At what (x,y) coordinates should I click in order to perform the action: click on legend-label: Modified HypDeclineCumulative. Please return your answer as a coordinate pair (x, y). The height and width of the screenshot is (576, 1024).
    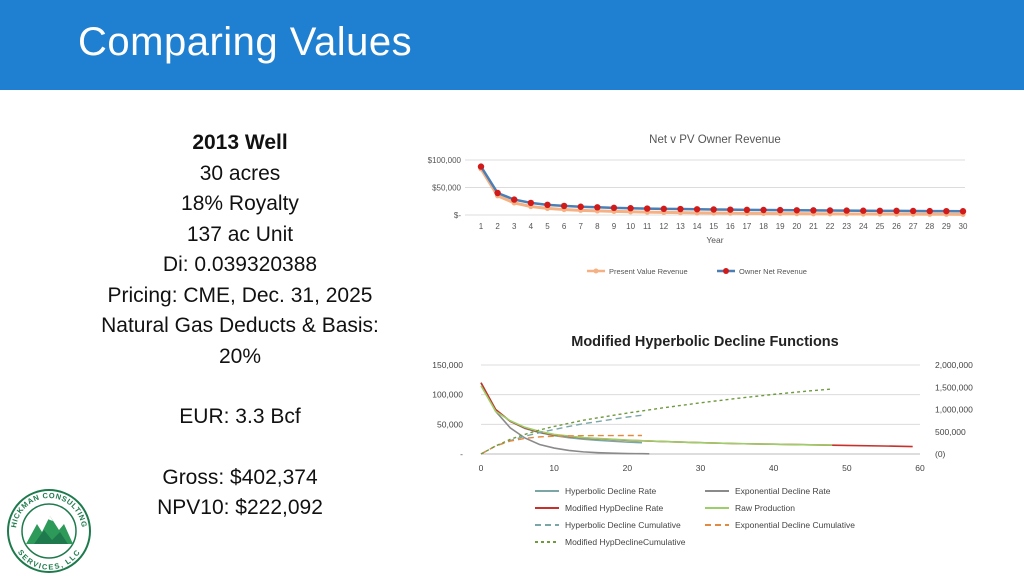
    Looking at the image, I should click on (625, 542).